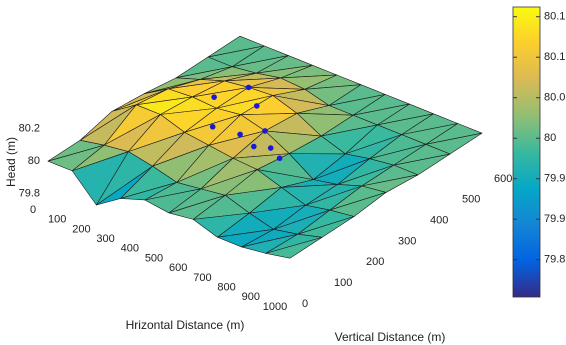 This screenshot has width=566, height=345. What do you see at coordinates (343, 283) in the screenshot?
I see `y-tick-label: 100` at bounding box center [343, 283].